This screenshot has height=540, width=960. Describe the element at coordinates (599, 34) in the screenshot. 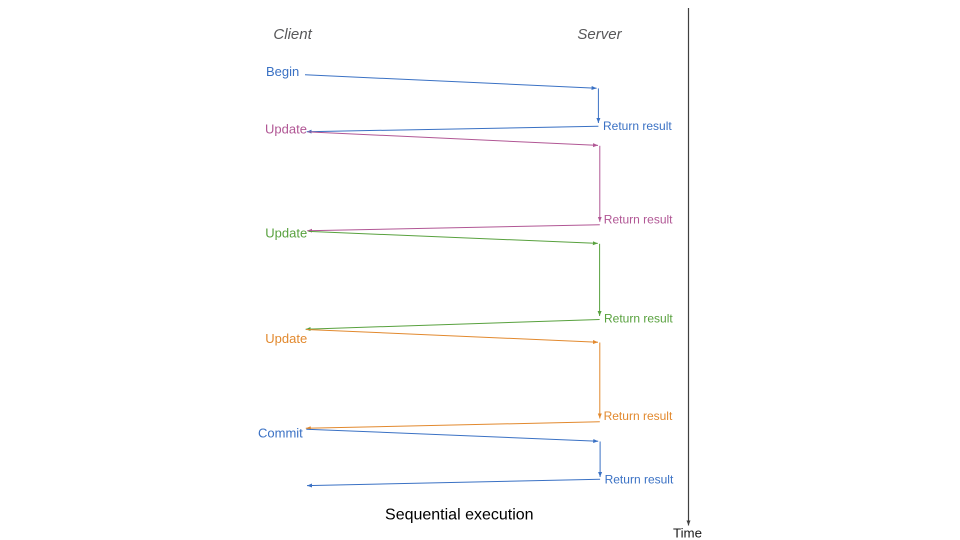

I see `svg-text: Server` at that location.